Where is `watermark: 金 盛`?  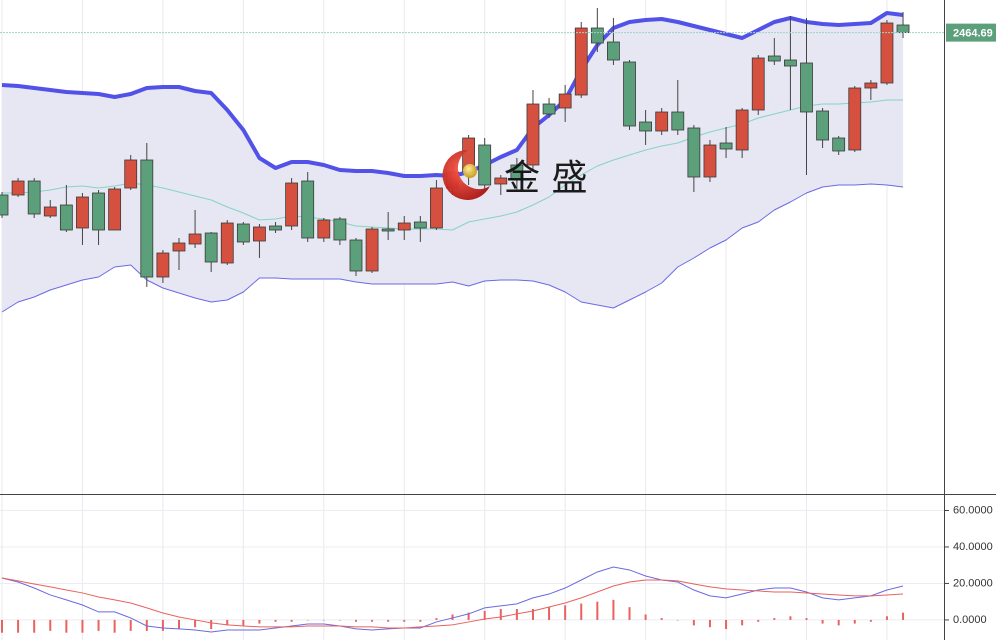
watermark: 金 盛 is located at coordinates (514, 174).